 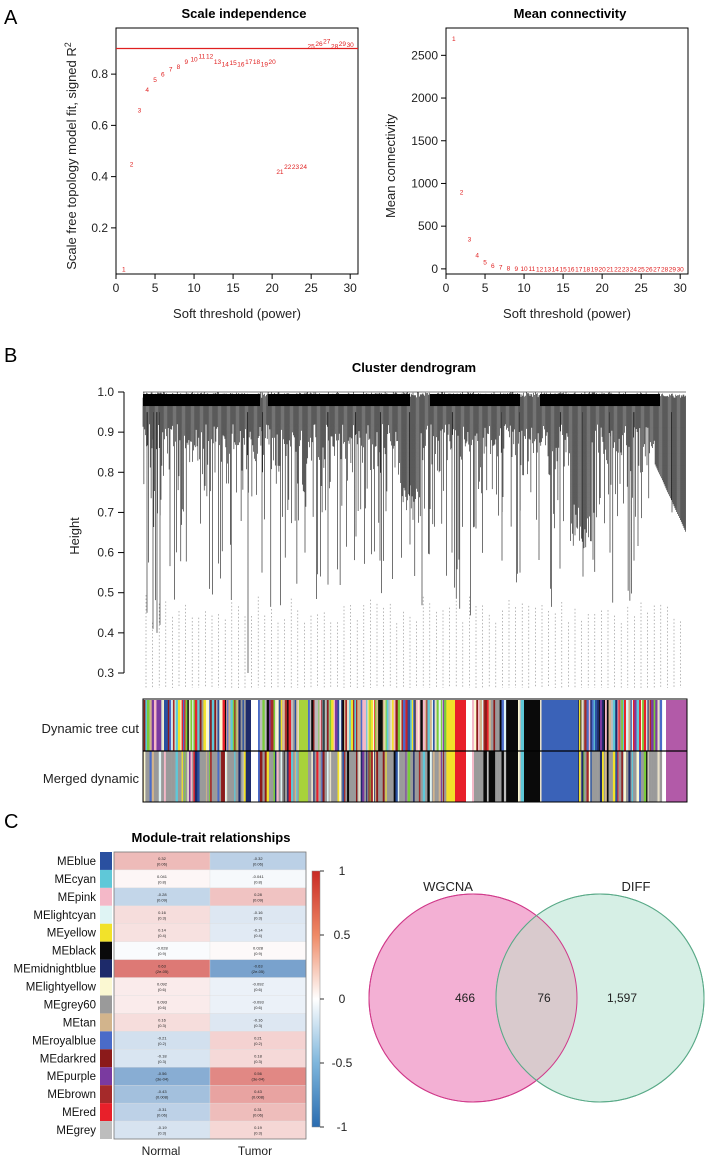 I want to click on cell-value-tumor: 0.28, so click(x=258, y=894).